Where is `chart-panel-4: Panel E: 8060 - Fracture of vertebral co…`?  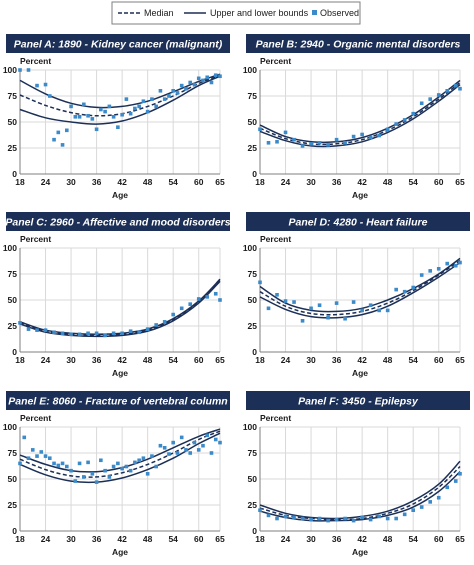 chart-panel-4: Panel E: 8060 - Fracture of vertebral co… is located at coordinates (116, 474).